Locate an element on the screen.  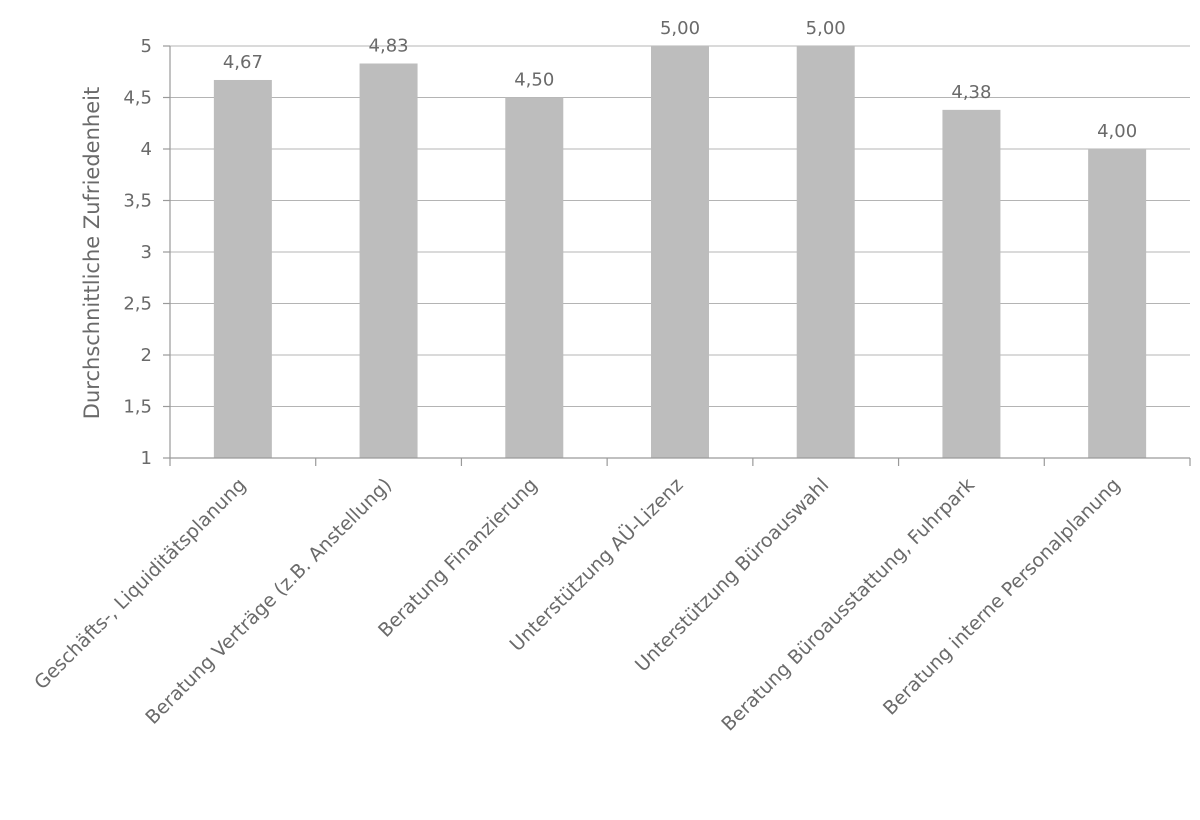
data-label: 4,38 is located at coordinates (971, 92).